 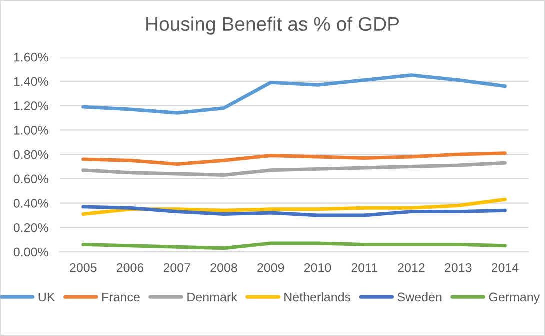 What do you see at coordinates (411, 267) in the screenshot?
I see `x-tick-label: 2012` at bounding box center [411, 267].